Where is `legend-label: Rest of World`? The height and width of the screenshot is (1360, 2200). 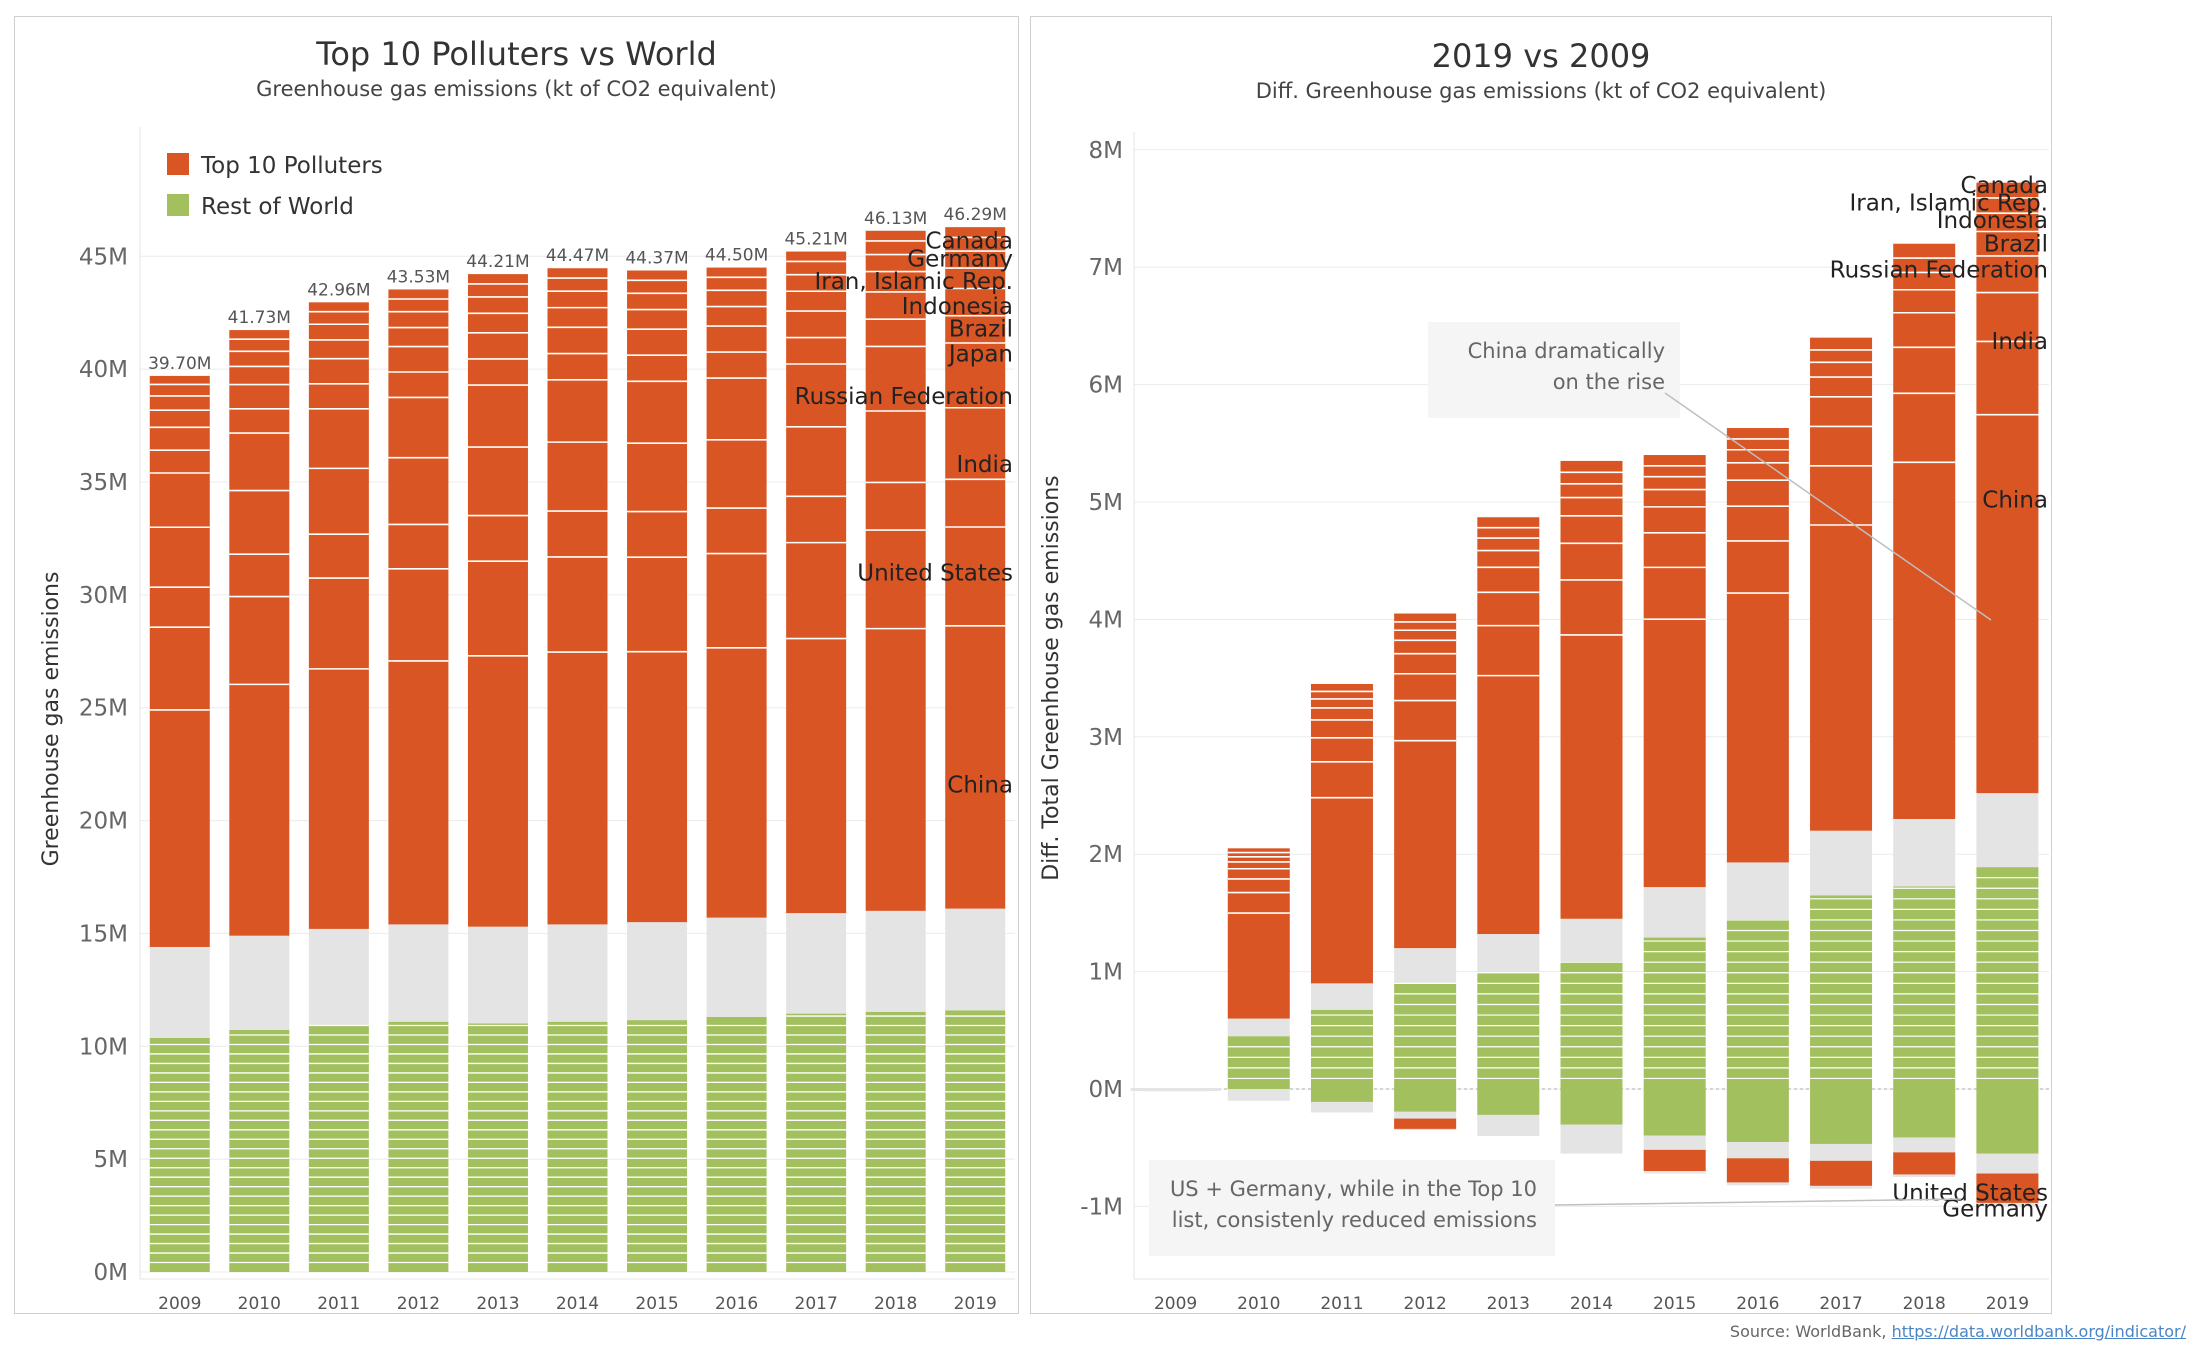 legend-label: Rest of World is located at coordinates (277, 207).